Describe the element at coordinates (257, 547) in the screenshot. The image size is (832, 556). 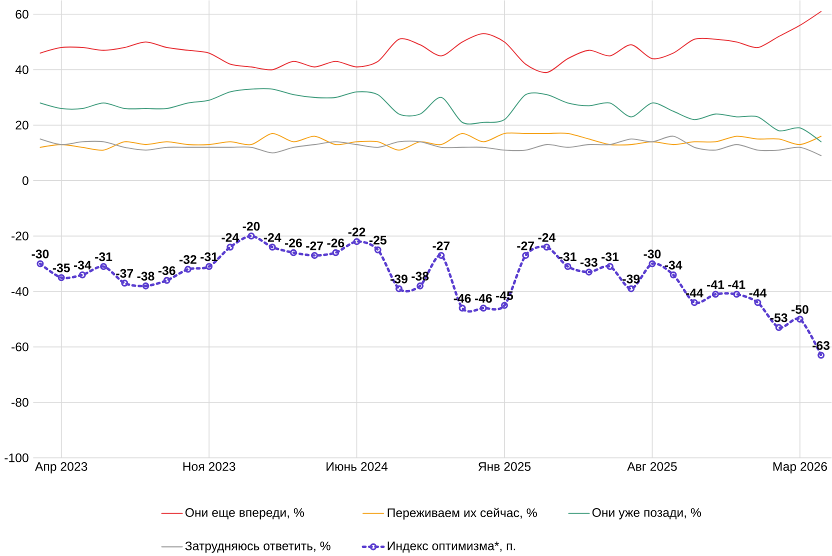
I see `legend-label: Затрудняюсь ответить, %` at that location.